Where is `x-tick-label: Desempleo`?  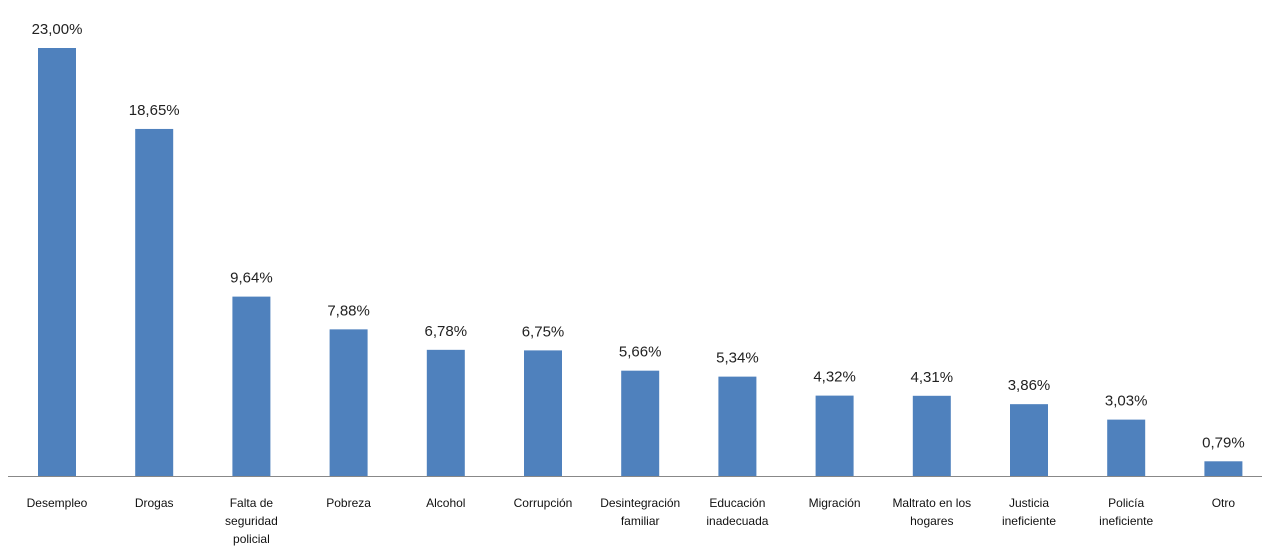
x-tick-label: Desempleo is located at coordinates (57, 503).